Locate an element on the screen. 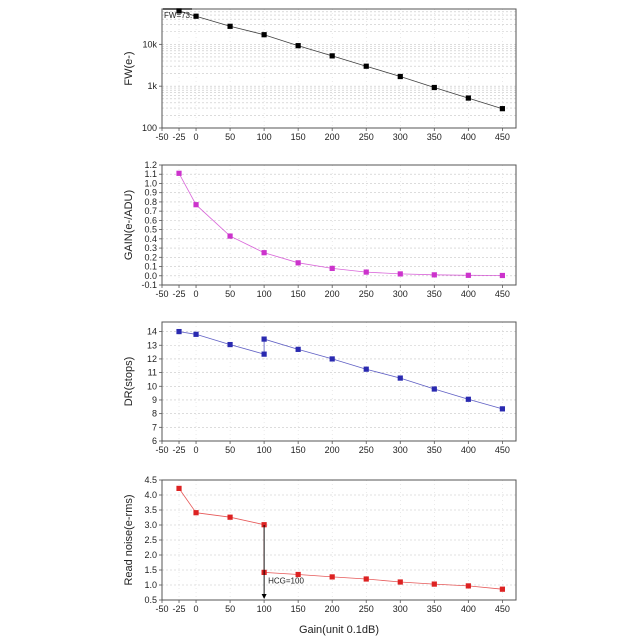 This screenshot has width=640, height=640. y-axis-label: DR(stops) is located at coordinates (129, 382).